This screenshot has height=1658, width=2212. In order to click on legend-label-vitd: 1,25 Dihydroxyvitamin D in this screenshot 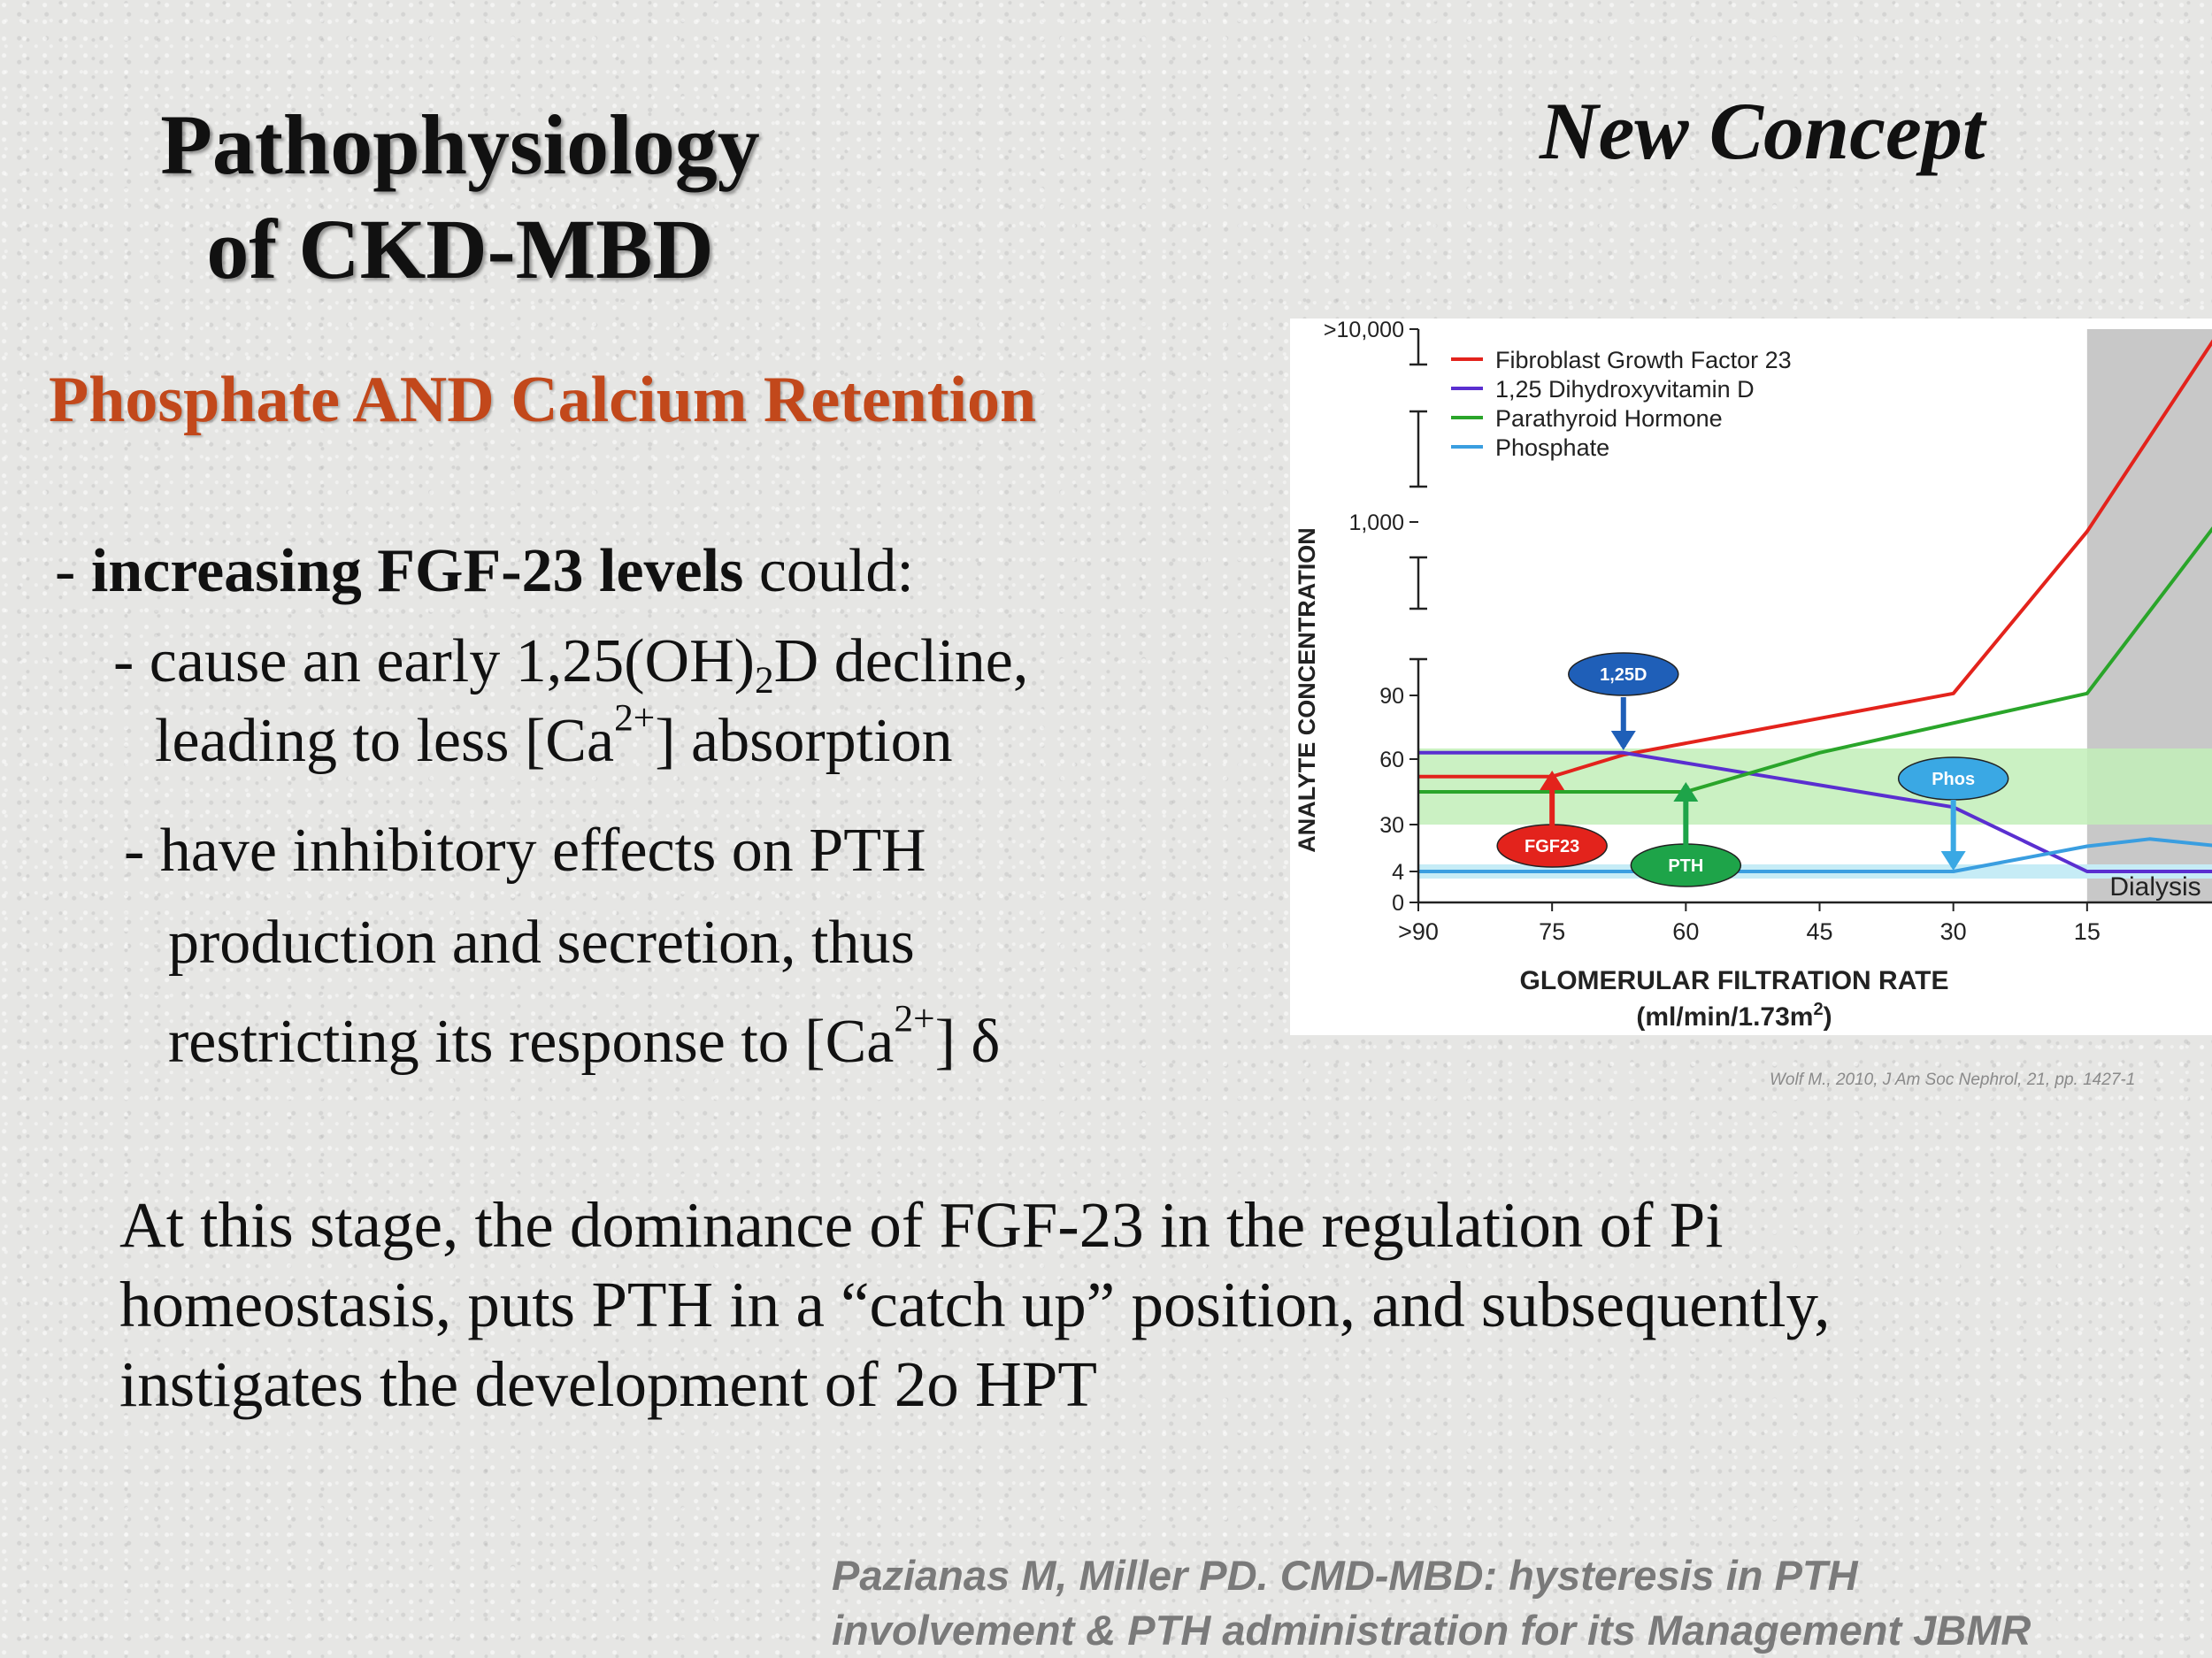, I will do `click(1625, 389)`.